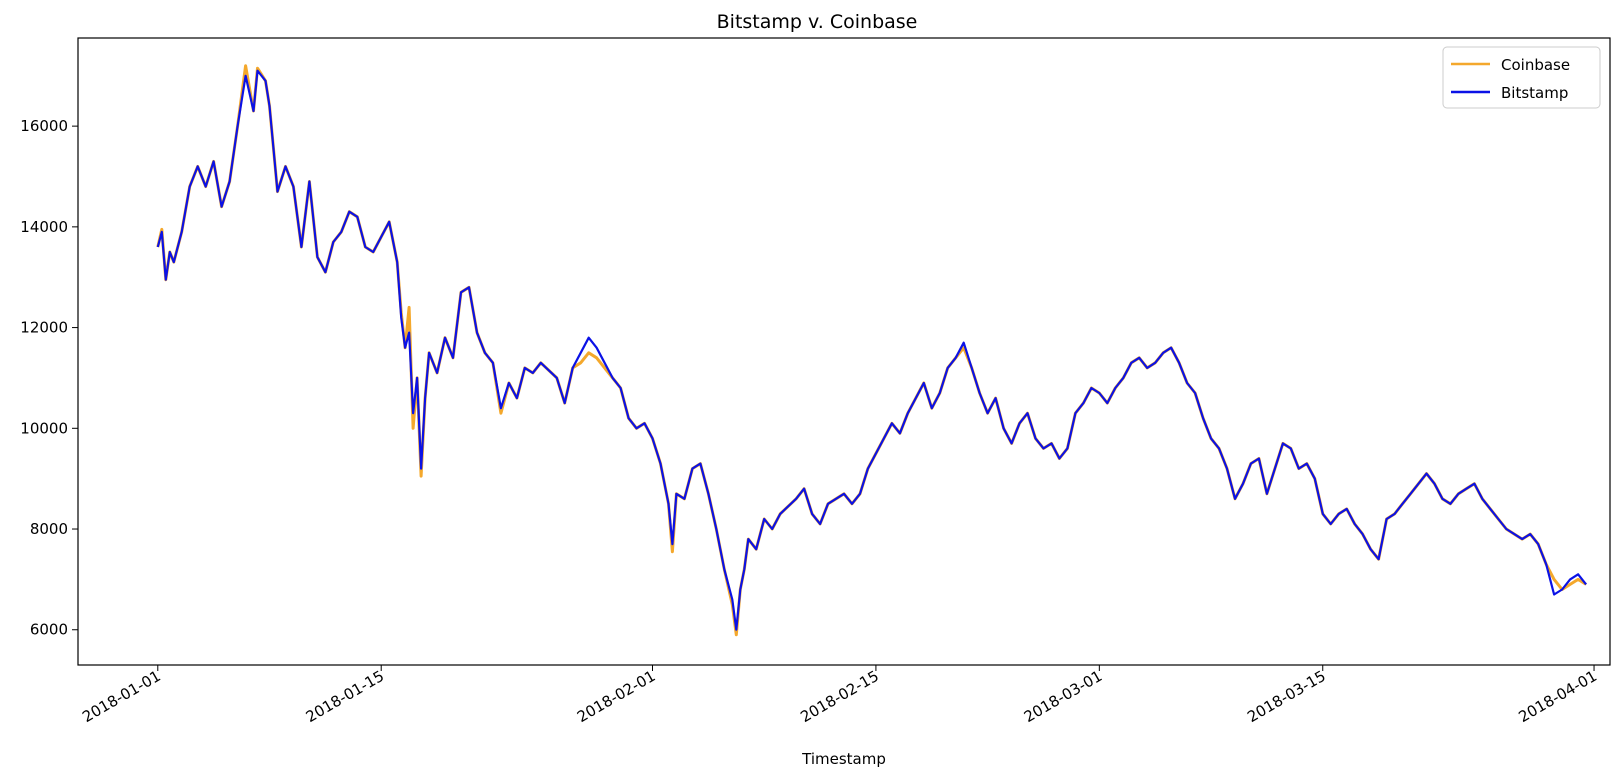 The image size is (1614, 776). I want to click on x-tick-label: 2018-01-15, so click(345, 696).